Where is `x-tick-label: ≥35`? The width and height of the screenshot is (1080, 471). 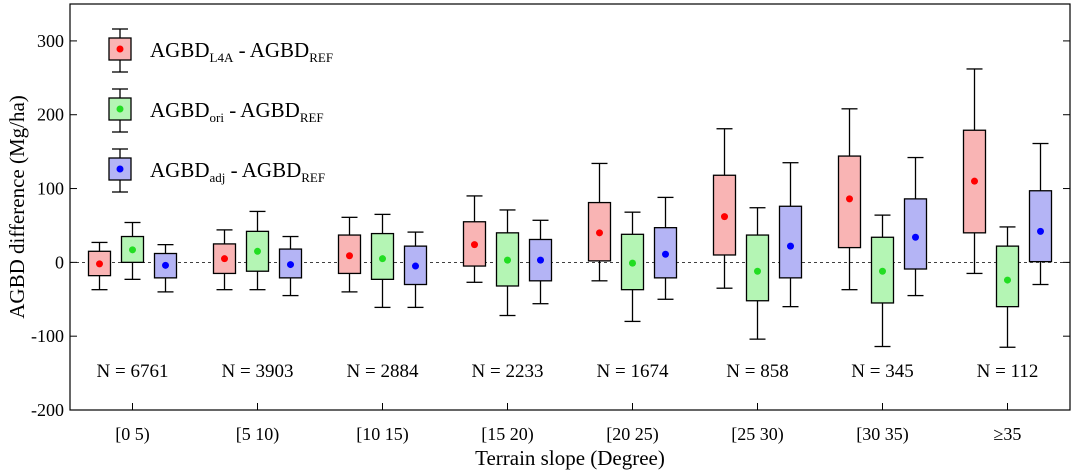 x-tick-label: ≥35 is located at coordinates (1008, 434).